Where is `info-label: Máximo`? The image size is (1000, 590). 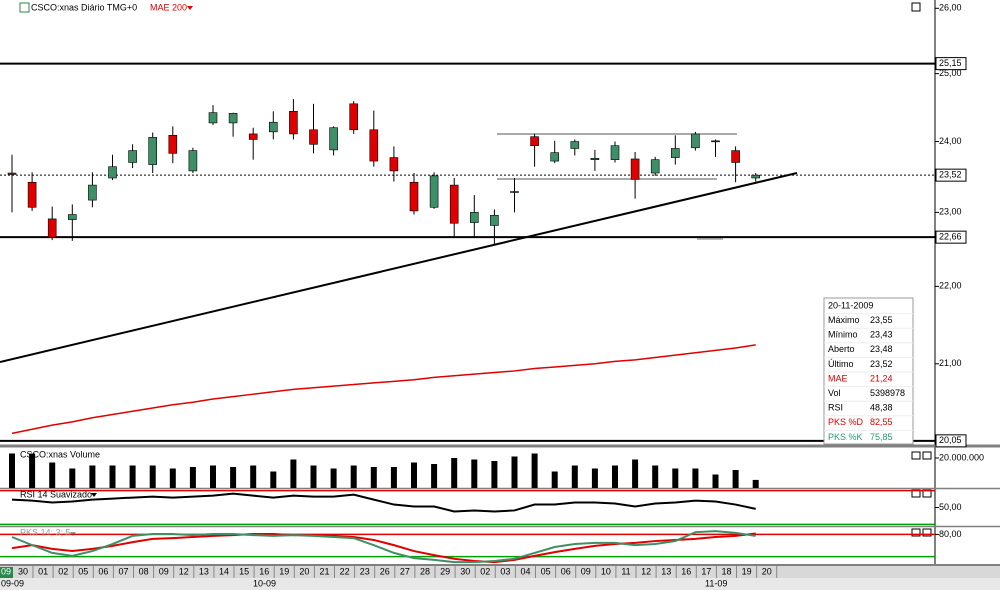 info-label: Máximo is located at coordinates (844, 320).